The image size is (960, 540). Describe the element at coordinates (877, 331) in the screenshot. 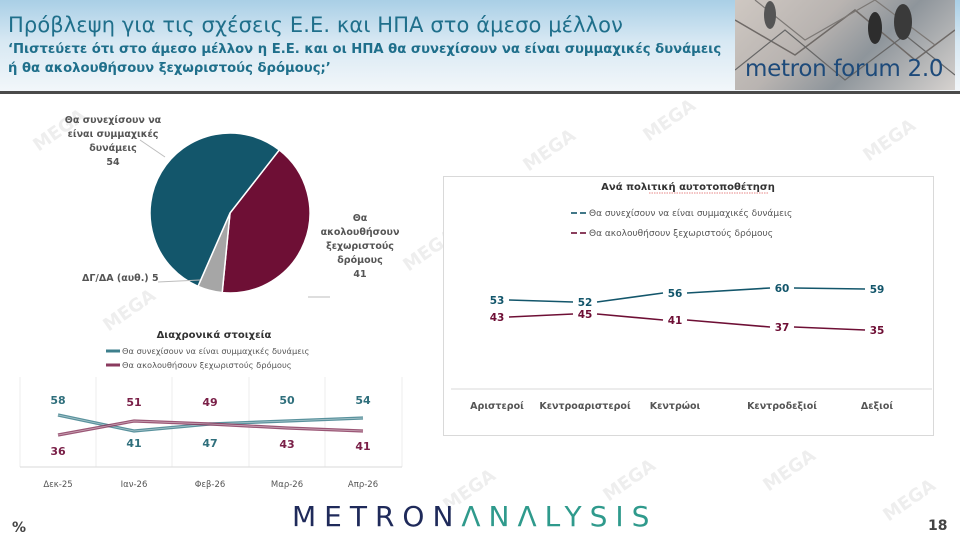

I see `data-label: 35` at that location.